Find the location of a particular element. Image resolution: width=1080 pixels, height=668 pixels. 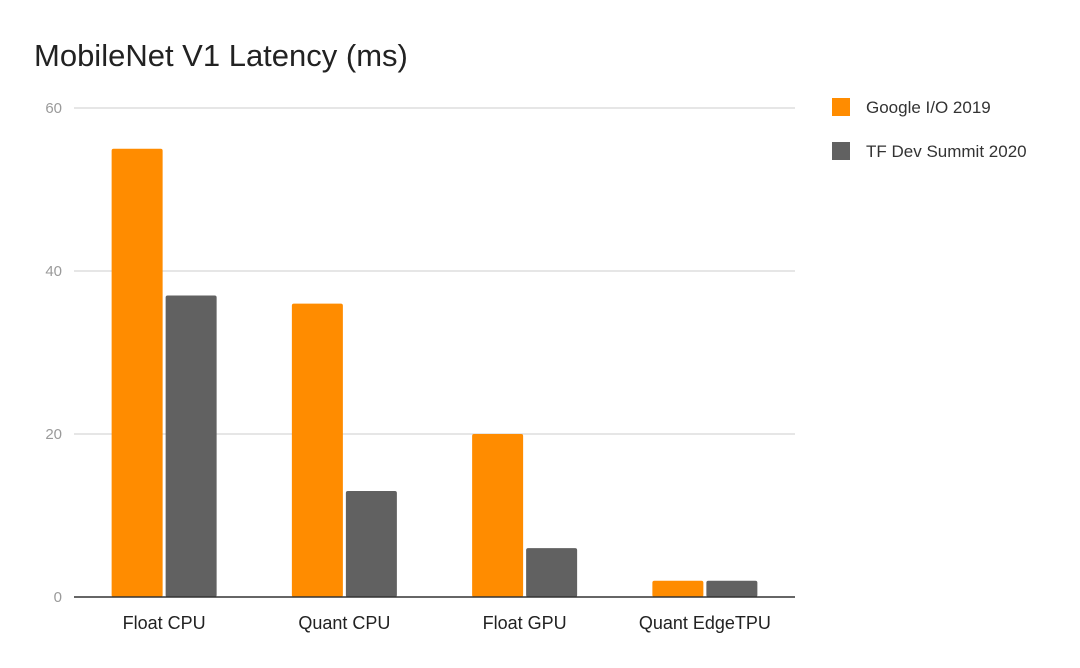

x-tick-label-float-gpu: Float GPU is located at coordinates (525, 623).